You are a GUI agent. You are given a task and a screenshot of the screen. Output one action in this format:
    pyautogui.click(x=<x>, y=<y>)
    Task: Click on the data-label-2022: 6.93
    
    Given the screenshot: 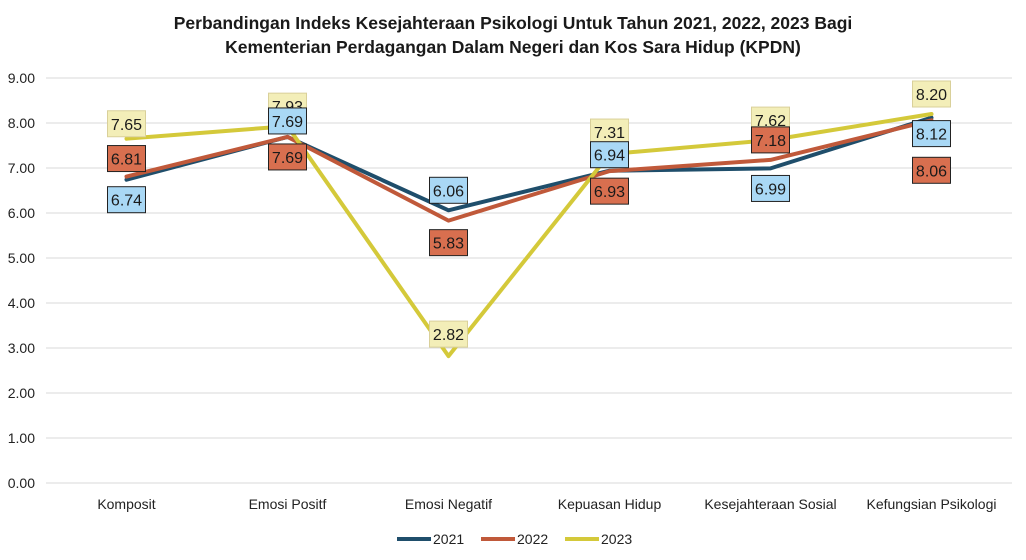 What is the action you would take?
    pyautogui.click(x=609, y=191)
    